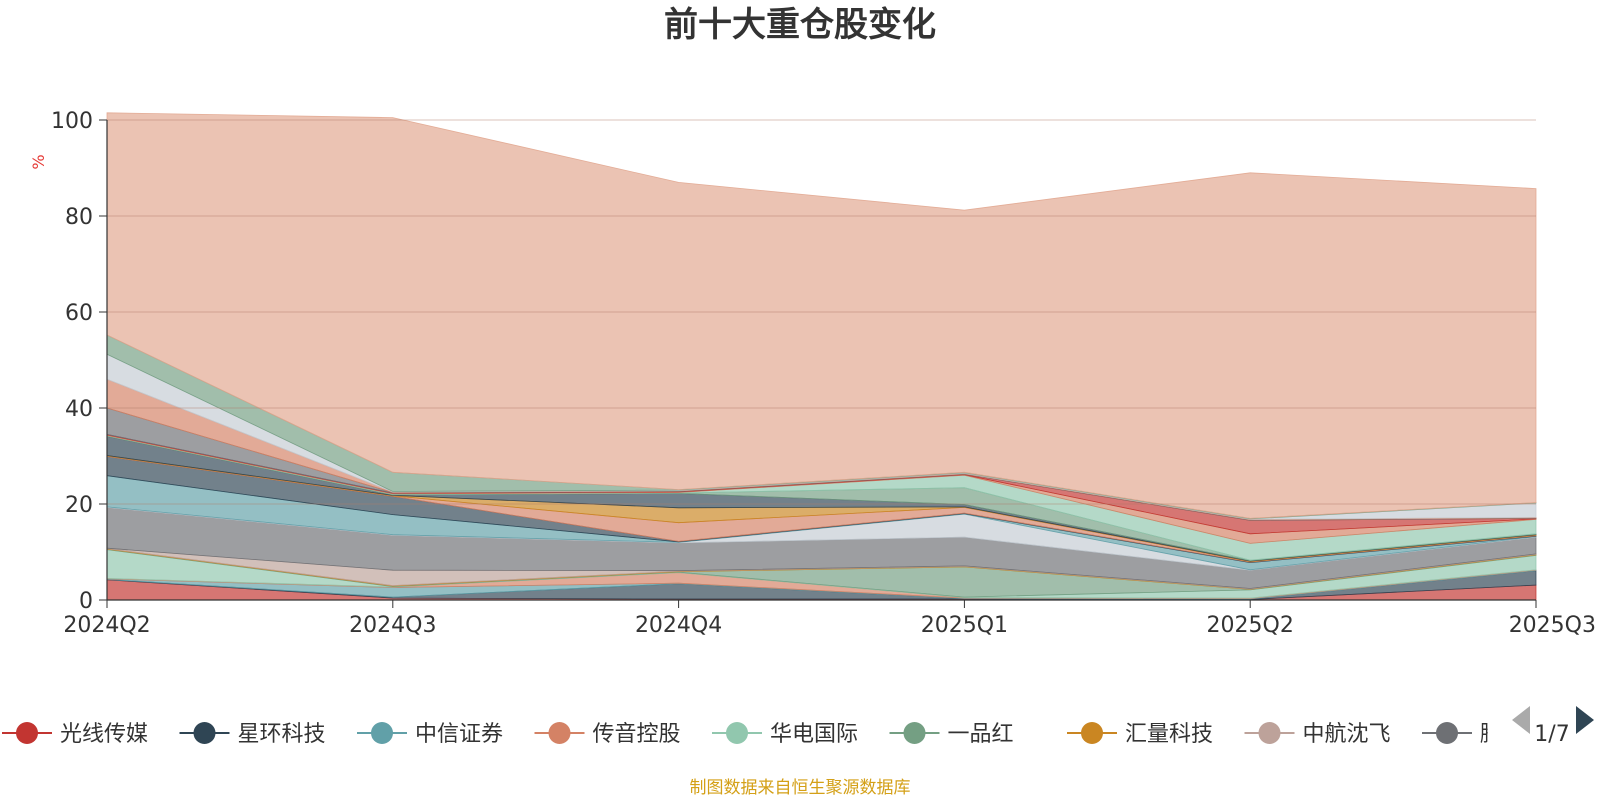  What do you see at coordinates (282, 734) in the screenshot?
I see `legend-label: 星环科技` at bounding box center [282, 734].